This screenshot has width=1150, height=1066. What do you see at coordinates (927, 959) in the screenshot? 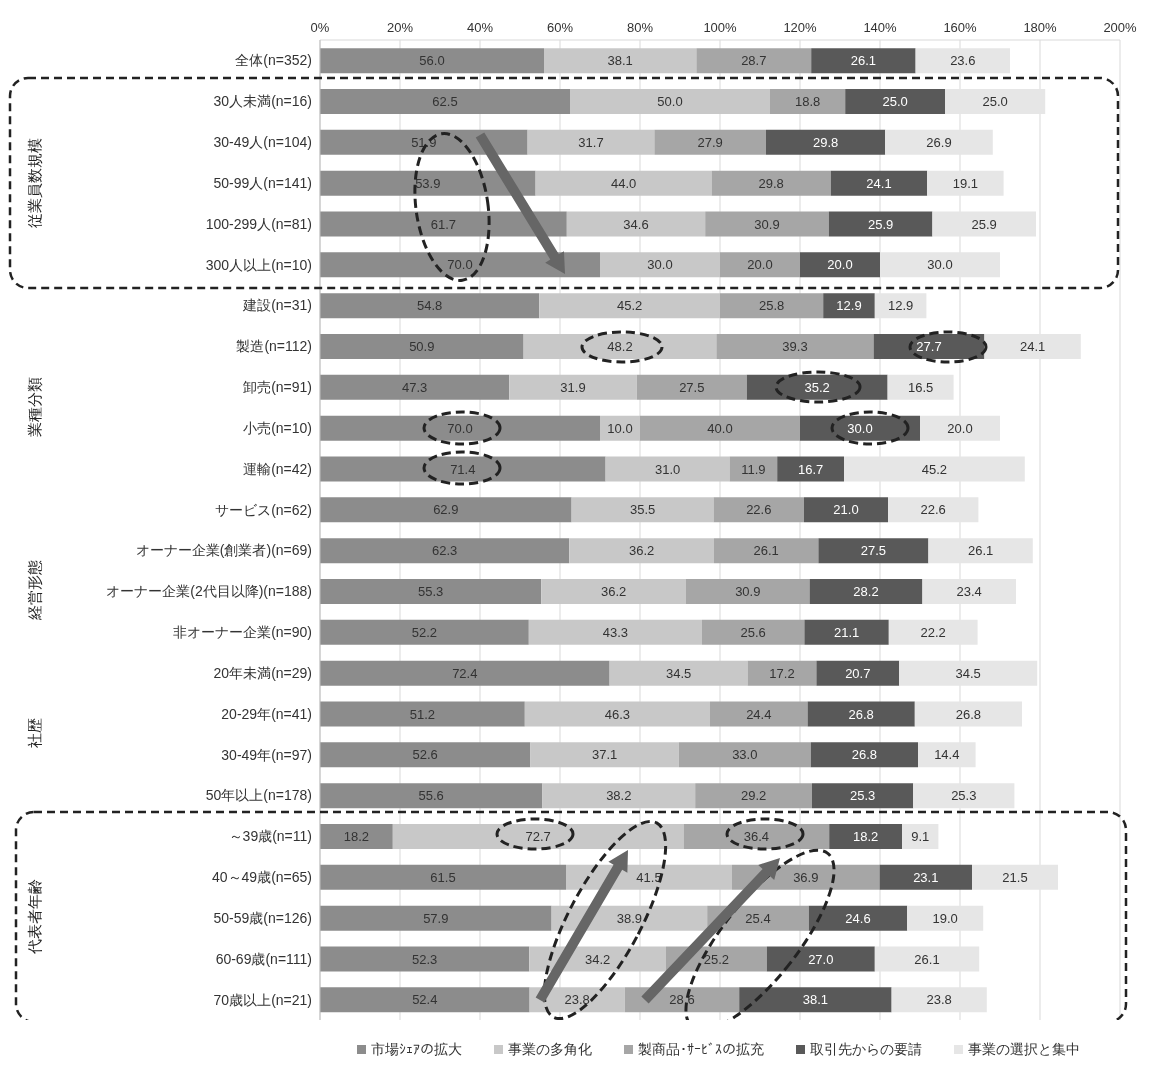
I see `data-label: 26.1` at bounding box center [927, 959].